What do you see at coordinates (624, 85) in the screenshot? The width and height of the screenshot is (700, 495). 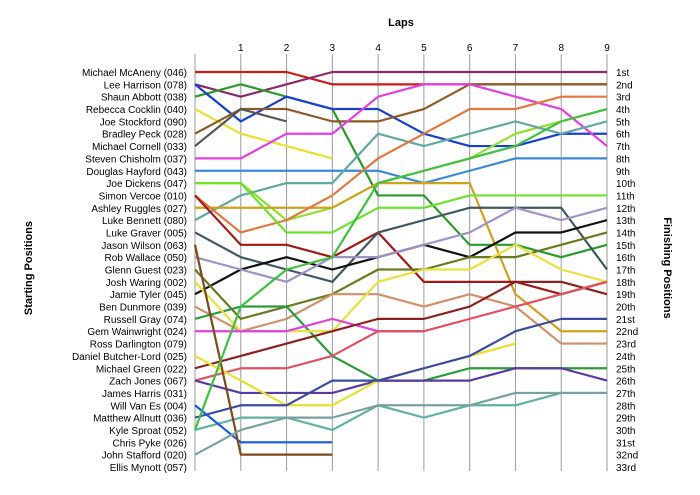 I see `finishing-label: 2nd` at bounding box center [624, 85].